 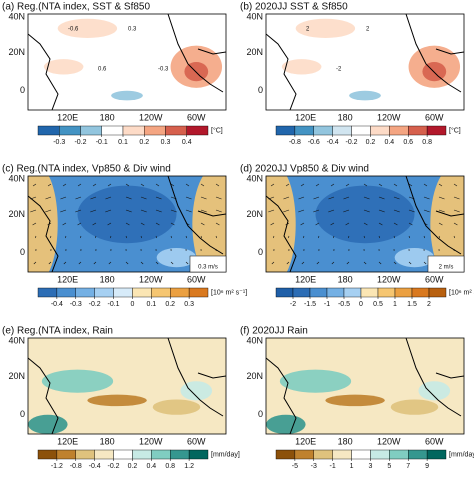 What do you see at coordinates (339, 70) in the screenshot?
I see `contour-label: -2` at bounding box center [339, 70].